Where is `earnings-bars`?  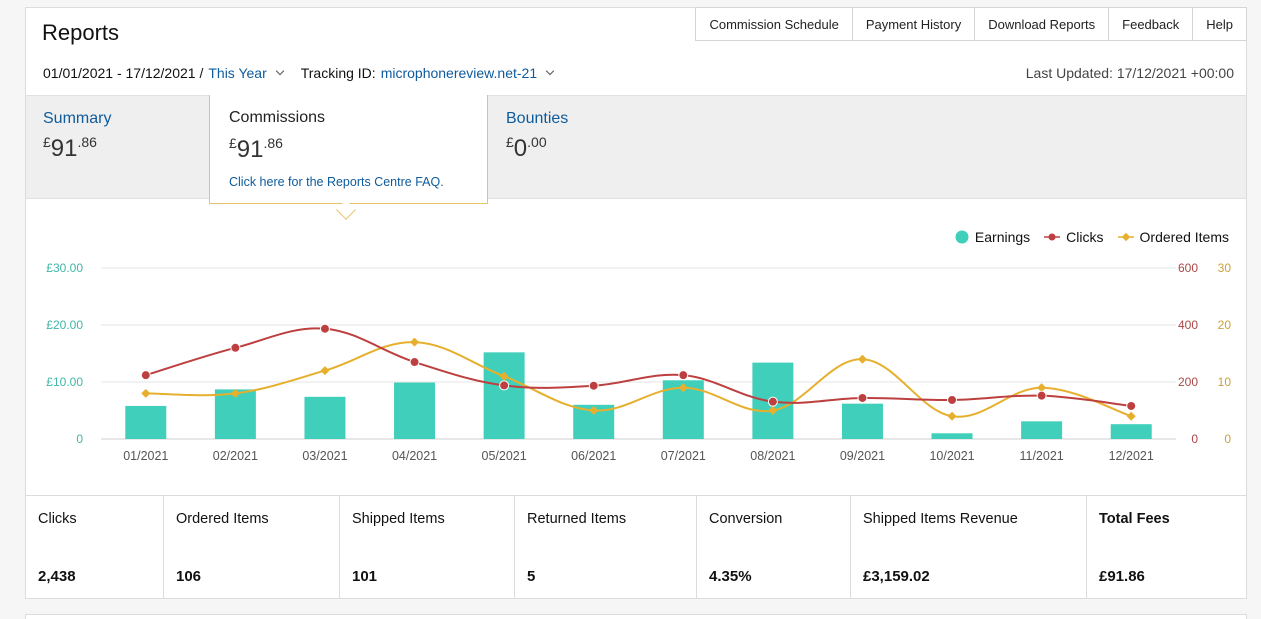
earnings-bars is located at coordinates (638, 395).